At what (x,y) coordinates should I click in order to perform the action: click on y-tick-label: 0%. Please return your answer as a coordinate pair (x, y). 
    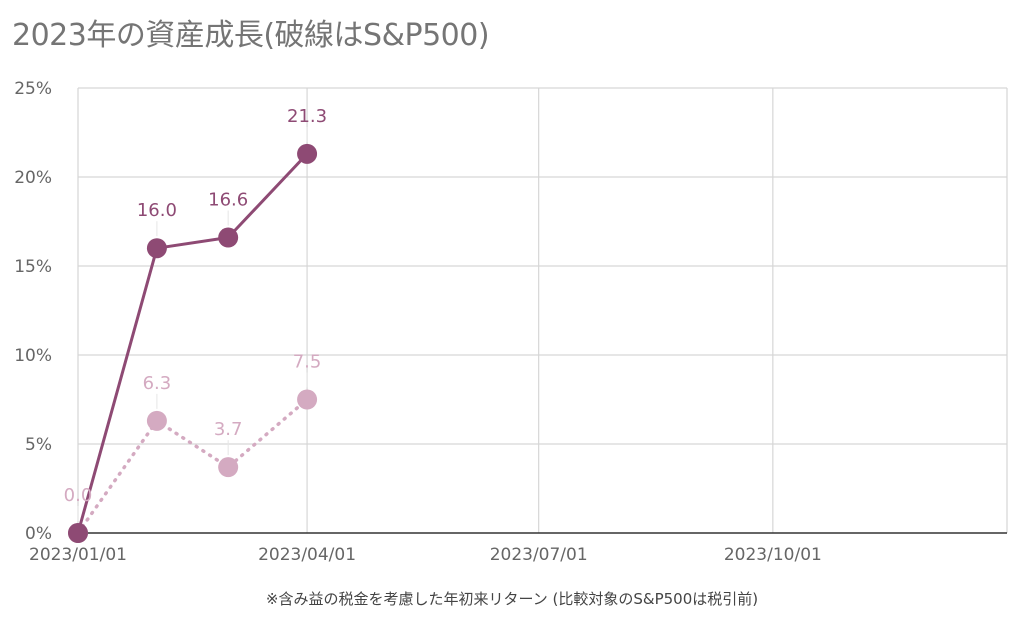
    Looking at the image, I should click on (38, 534).